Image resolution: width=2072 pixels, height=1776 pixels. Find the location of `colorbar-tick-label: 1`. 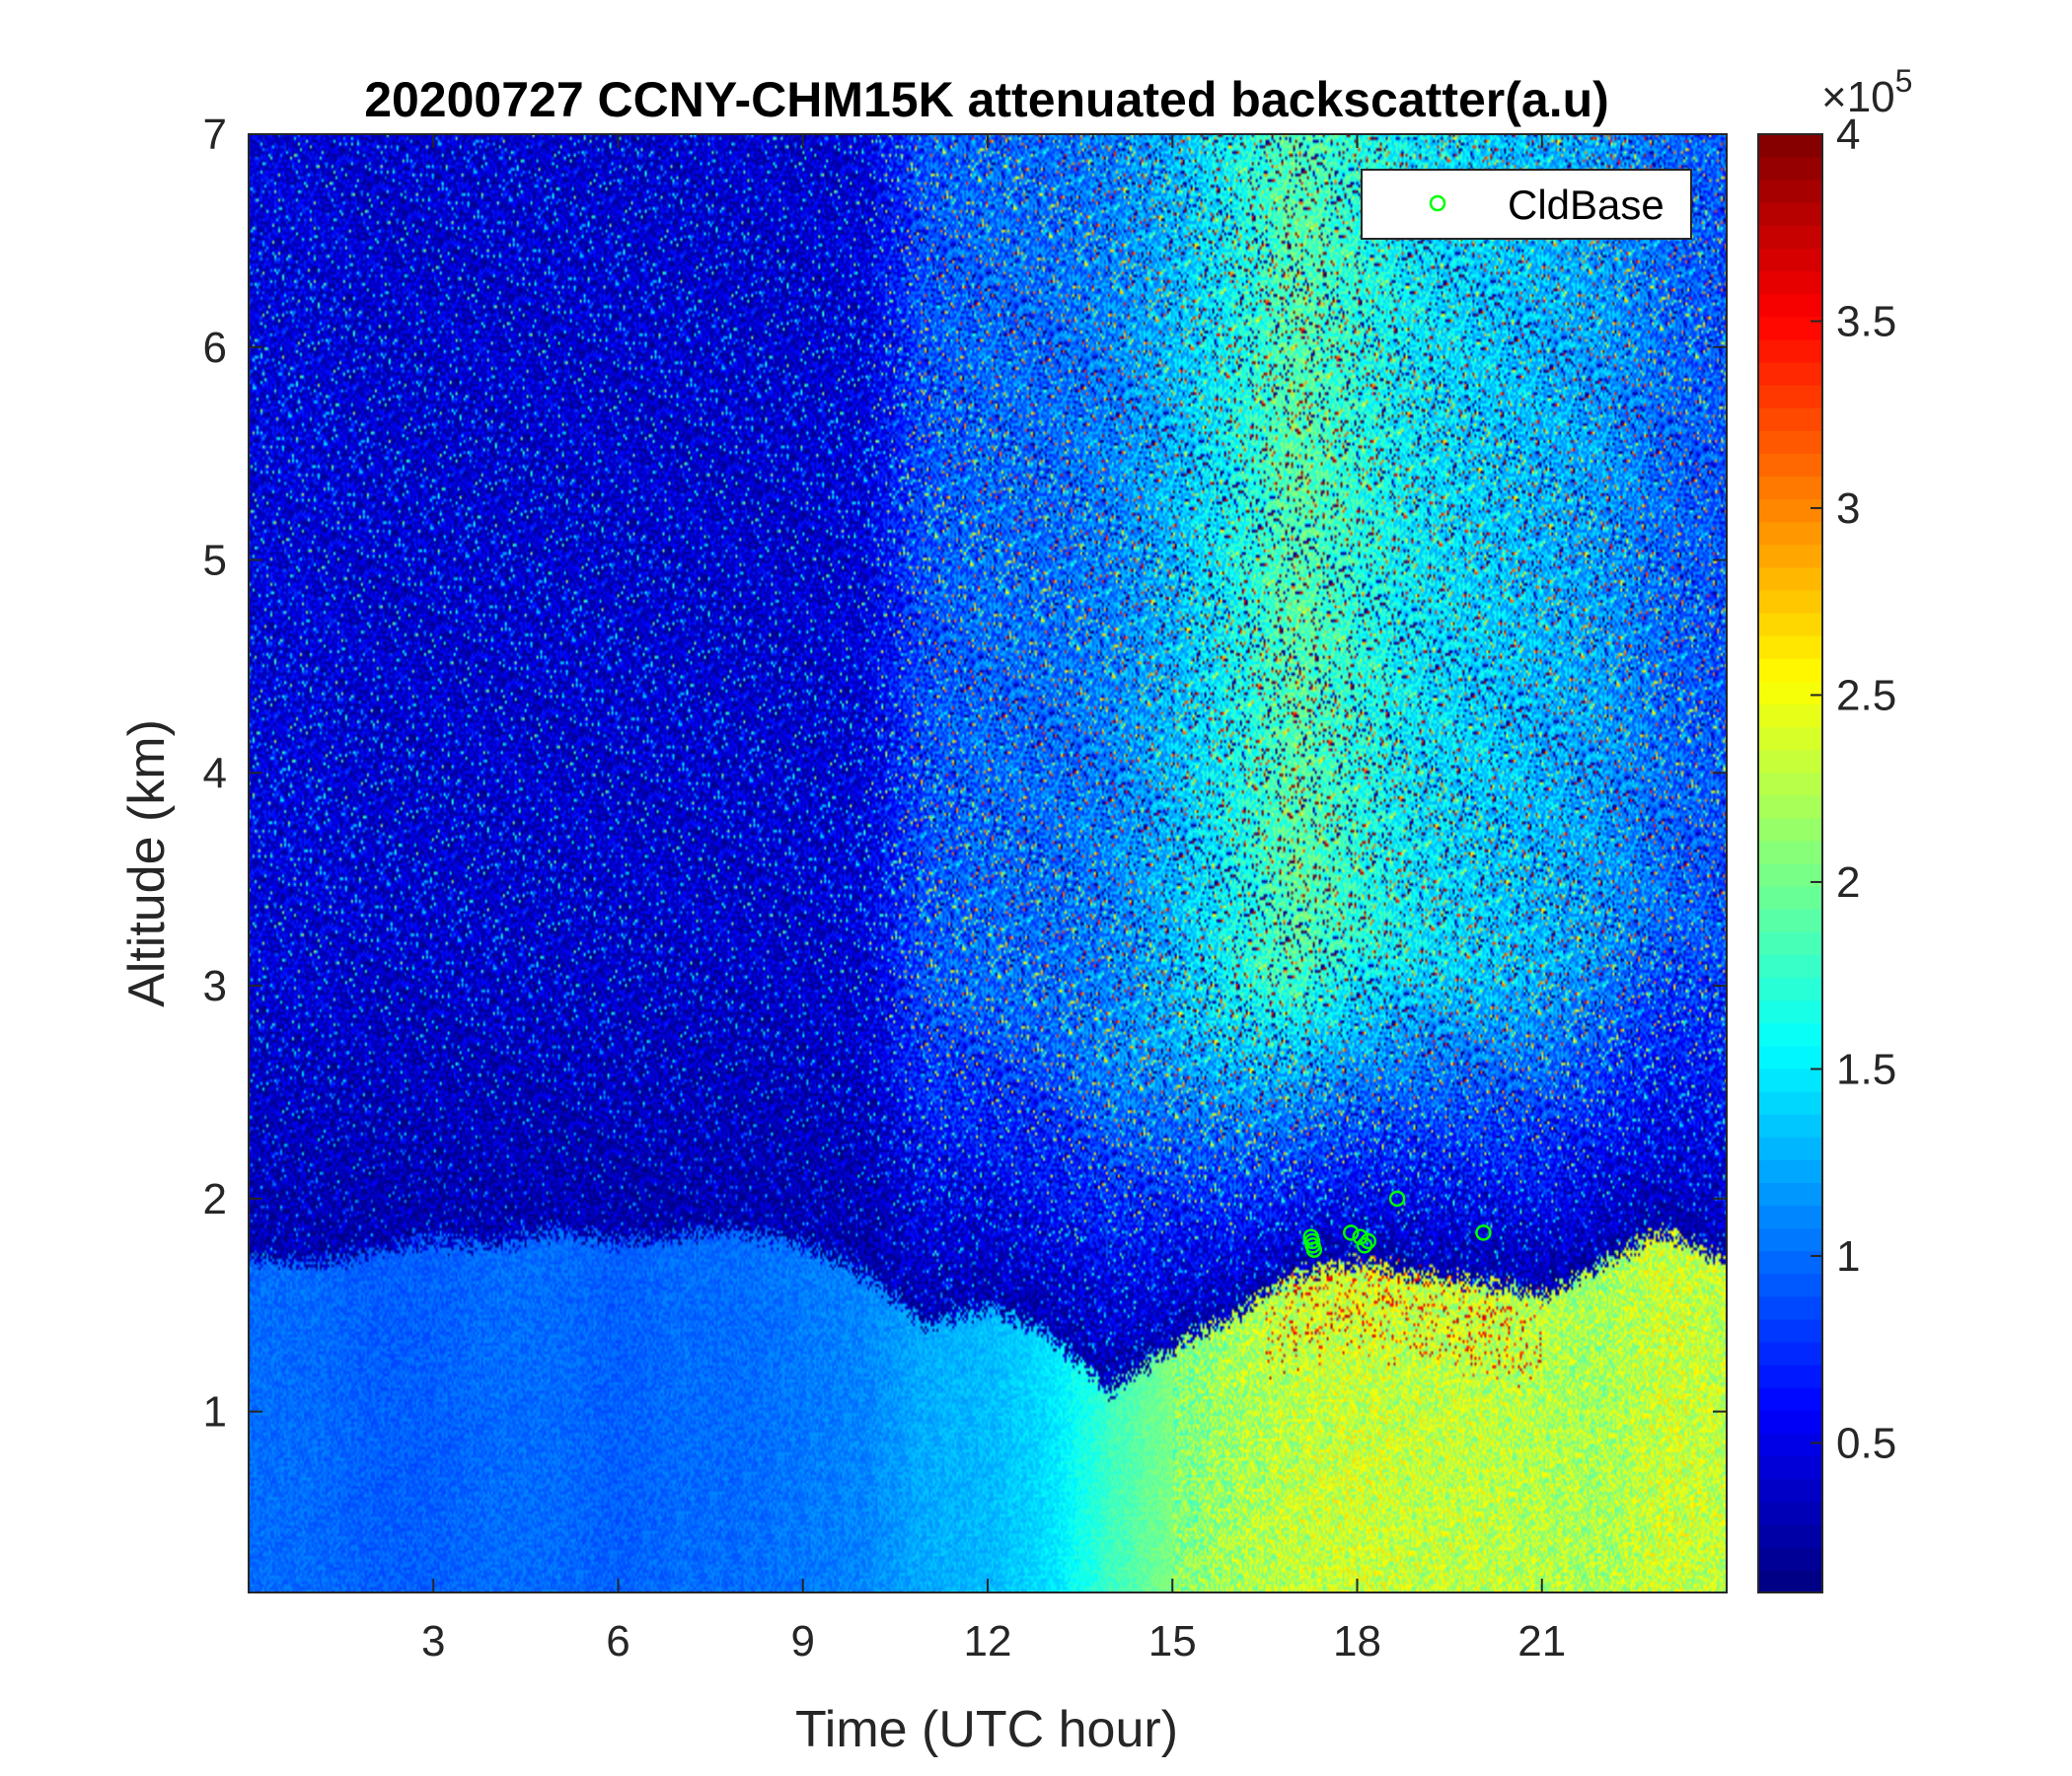

colorbar-tick-label: 1 is located at coordinates (1848, 1256).